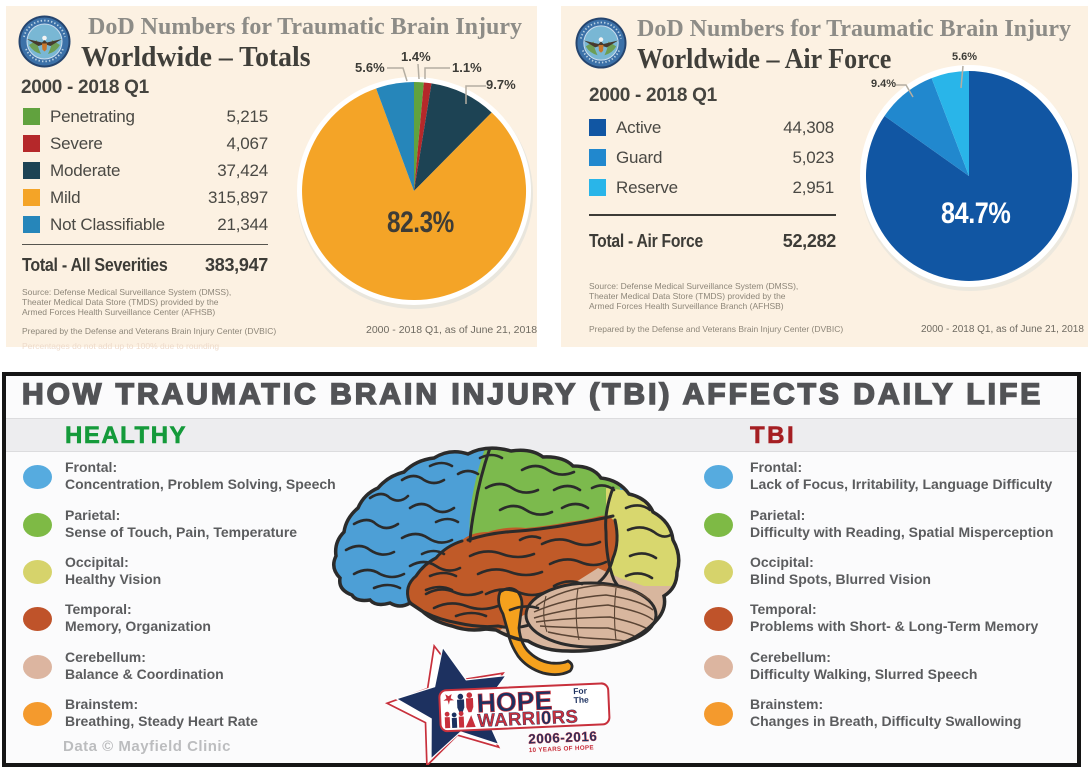  Describe the element at coordinates (561, 749) in the screenshot. I see `svg-text: 10 YEARS OF HOPE` at that location.